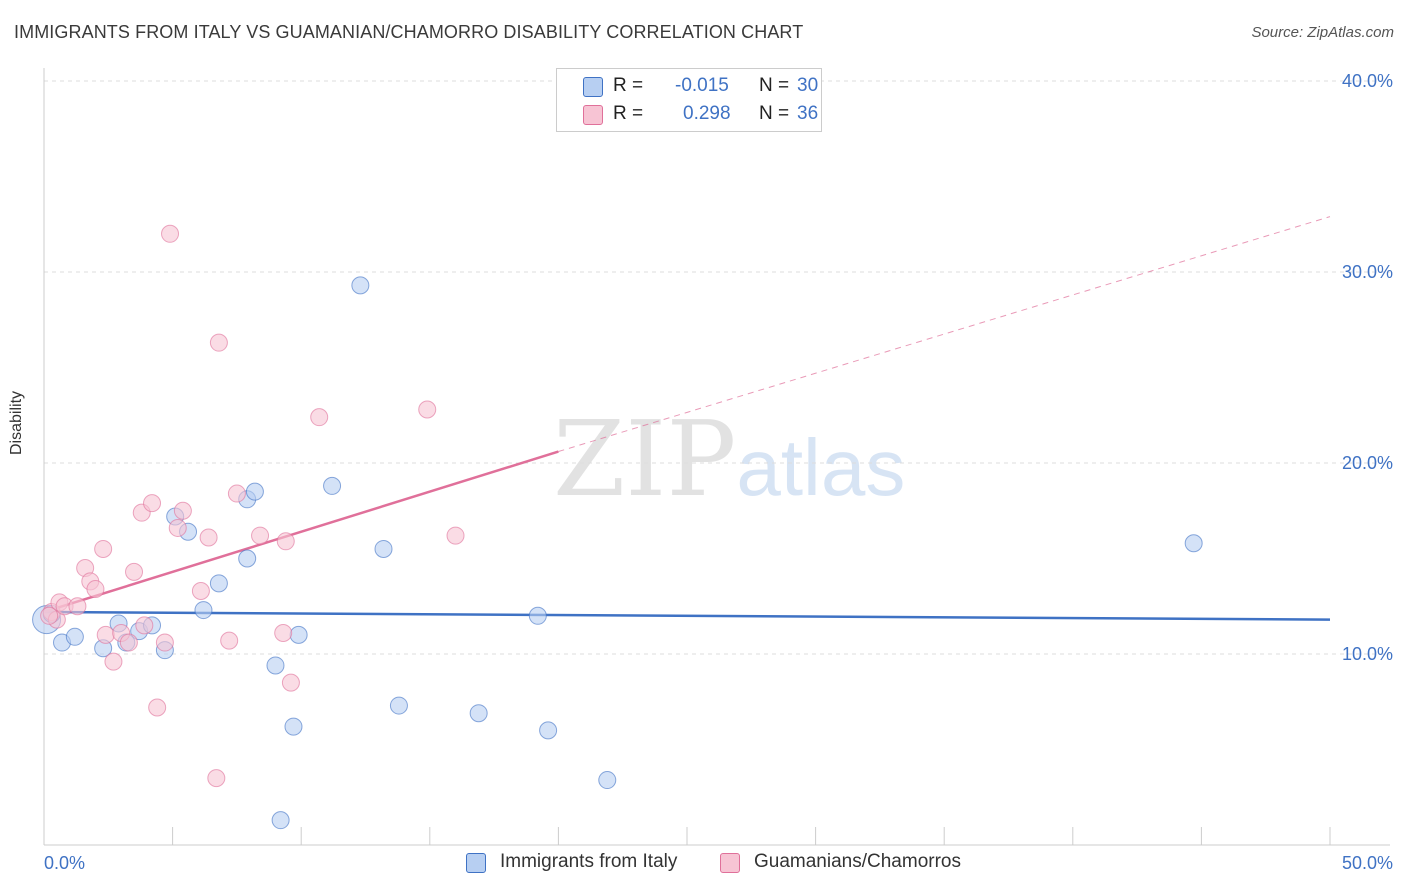 The image size is (1406, 892). I want to click on bottom-legend-label-italy: Immigrants from Italy, so click(589, 861).